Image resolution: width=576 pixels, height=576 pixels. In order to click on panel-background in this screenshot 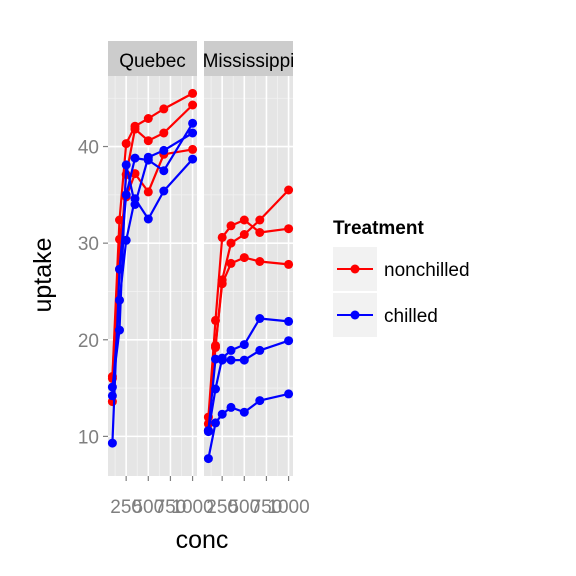, I will do `click(248, 276)`.